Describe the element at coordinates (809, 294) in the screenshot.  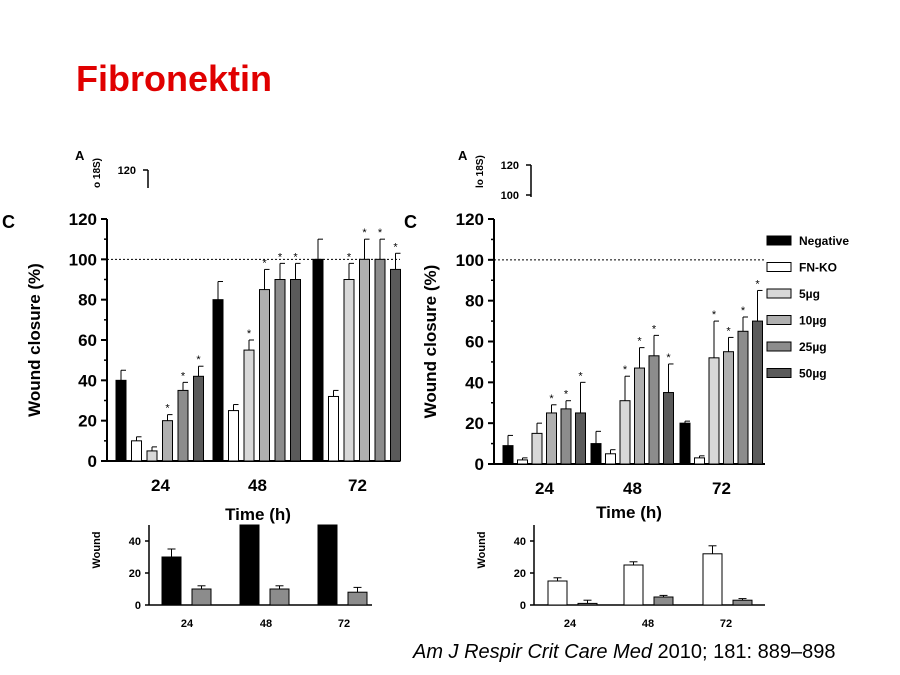
I see `legend-label: 5µg` at that location.